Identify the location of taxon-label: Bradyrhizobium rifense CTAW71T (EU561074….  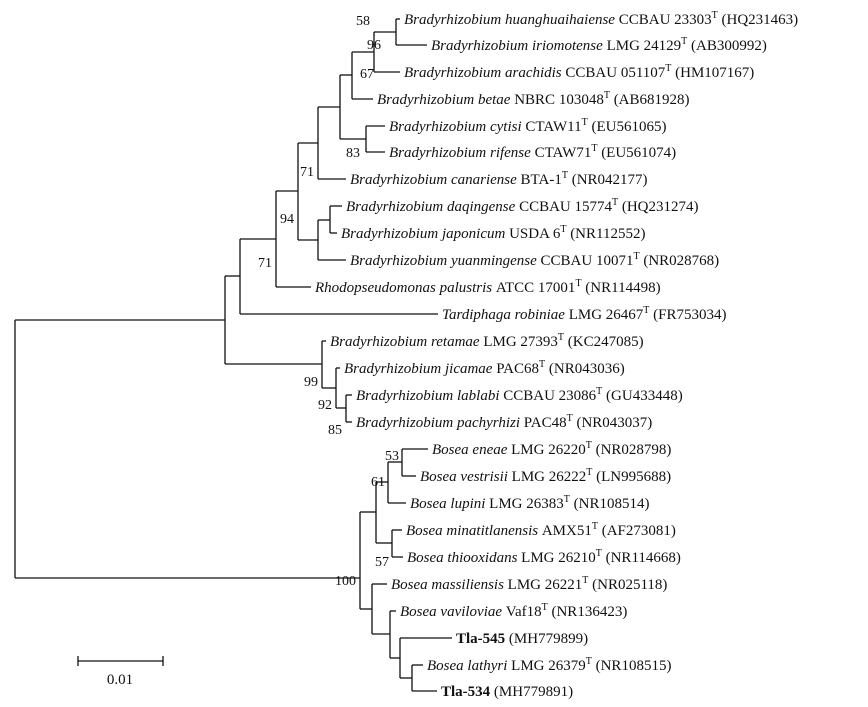
(532, 152).